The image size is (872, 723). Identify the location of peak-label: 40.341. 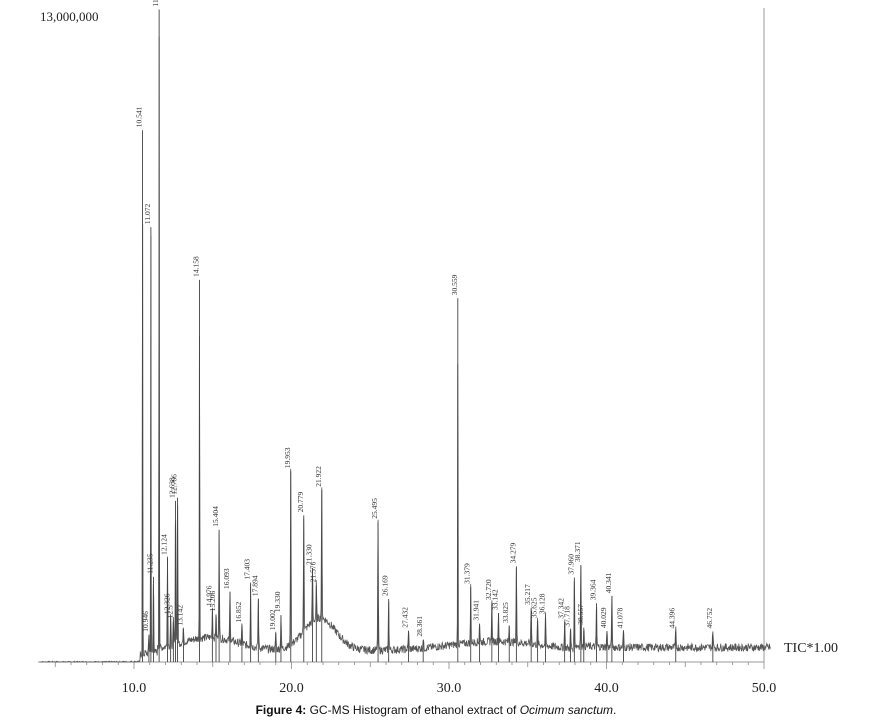
(608, 582).